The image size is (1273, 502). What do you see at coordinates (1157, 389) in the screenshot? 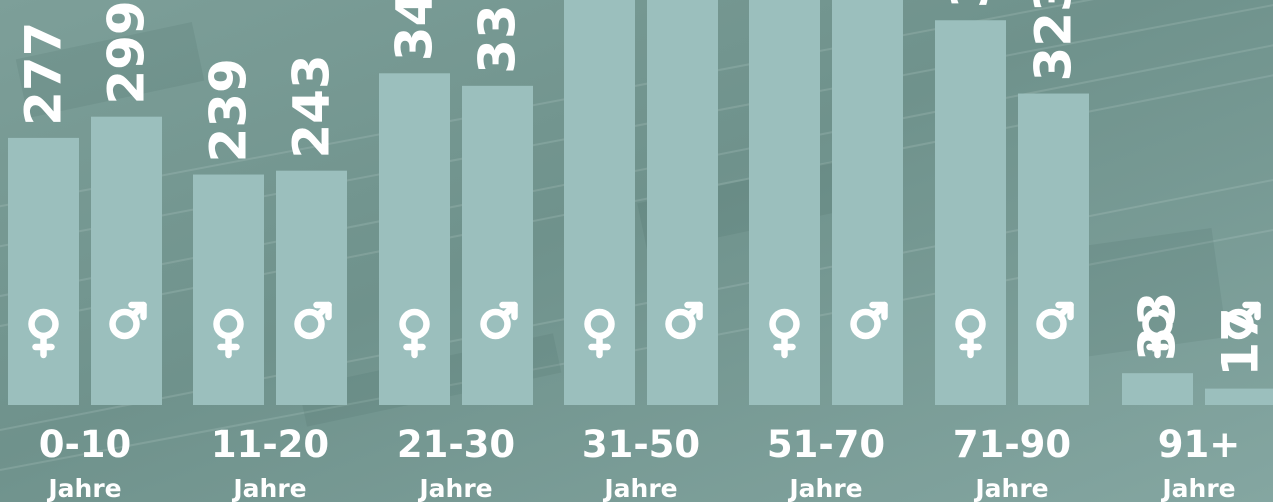
I see `bar-female-91+` at bounding box center [1157, 389].